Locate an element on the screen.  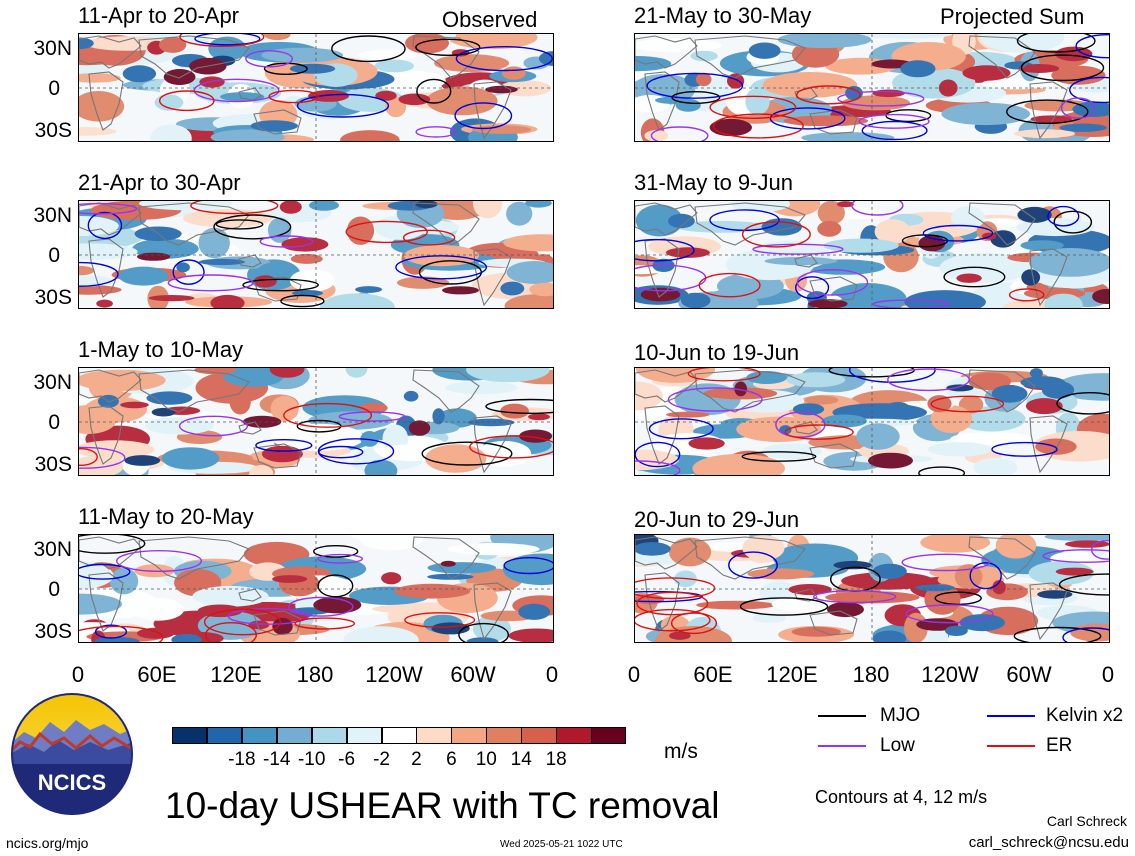
contours-note: Contours at 4, 12 m/s is located at coordinates (901, 797).